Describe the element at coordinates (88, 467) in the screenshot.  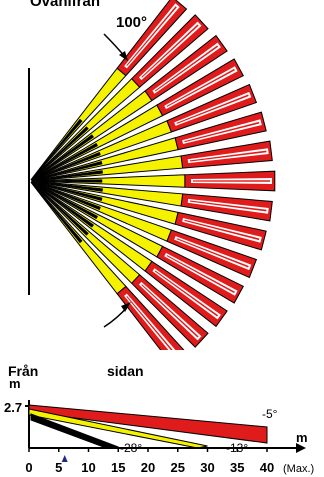
I see `x-tick-label: 10` at that location.